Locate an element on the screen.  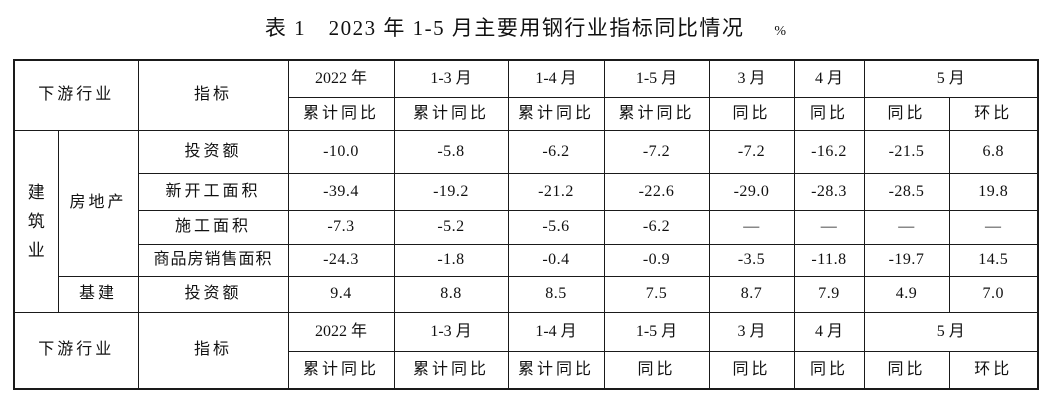
indicator-cell: 新开工面积 is located at coordinates (213, 191).